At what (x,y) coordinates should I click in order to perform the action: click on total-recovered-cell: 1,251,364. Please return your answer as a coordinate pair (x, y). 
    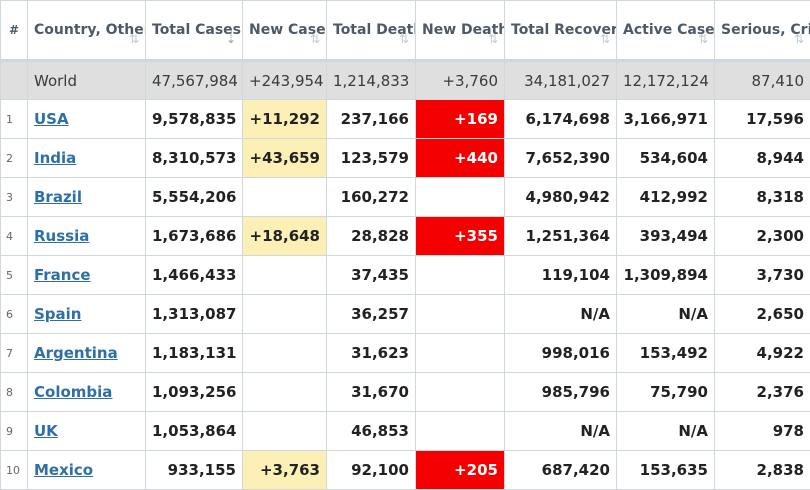
    Looking at the image, I should click on (561, 236).